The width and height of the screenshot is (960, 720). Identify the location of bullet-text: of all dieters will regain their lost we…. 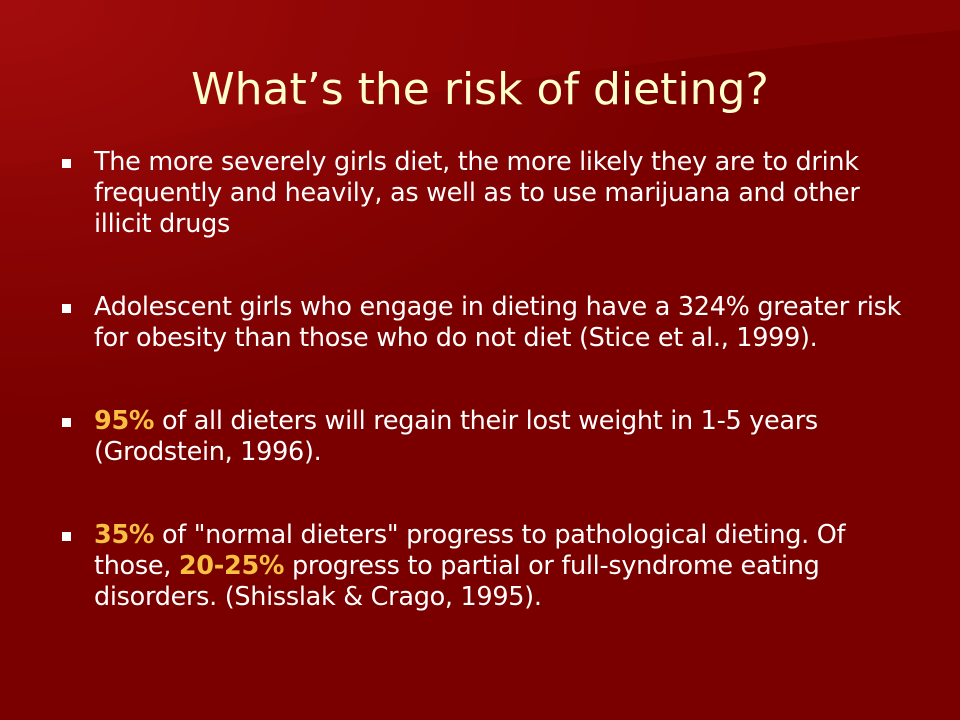
(456, 436).